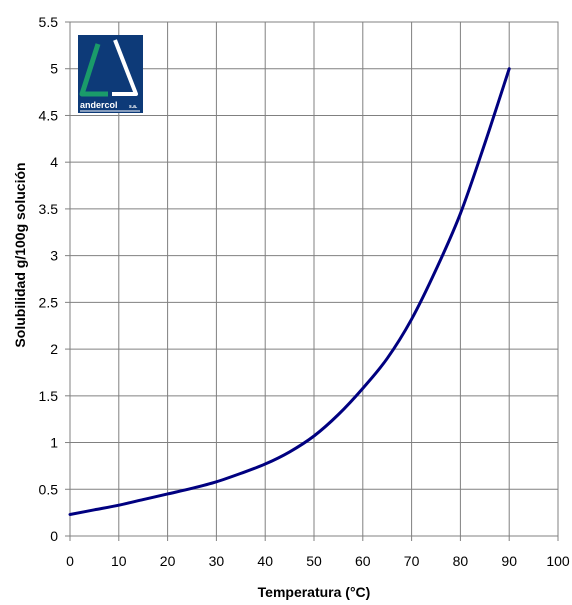 The width and height of the screenshot is (572, 605). What do you see at coordinates (314, 592) in the screenshot?
I see `x-axis-title: Temperatura (°C)` at bounding box center [314, 592].